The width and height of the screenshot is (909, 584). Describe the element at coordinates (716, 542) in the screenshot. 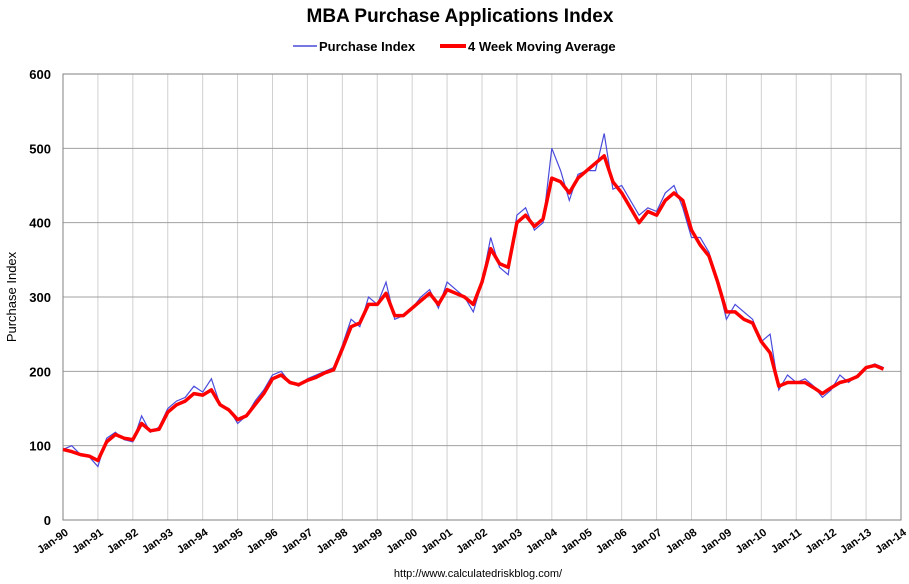

I see `x-tick-label: Jan-09` at that location.